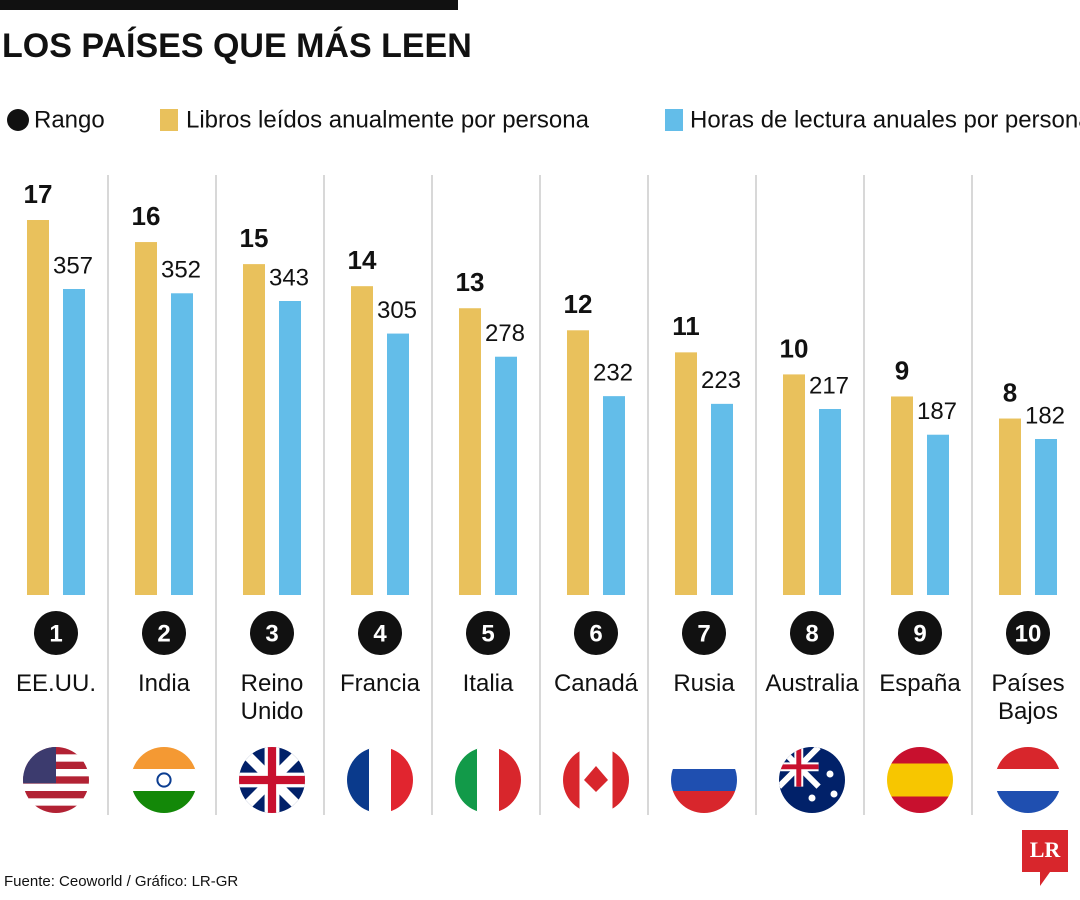 Image resolution: width=1080 pixels, height=900 pixels. What do you see at coordinates (39, 765) in the screenshot?
I see `flag-canton` at bounding box center [39, 765].